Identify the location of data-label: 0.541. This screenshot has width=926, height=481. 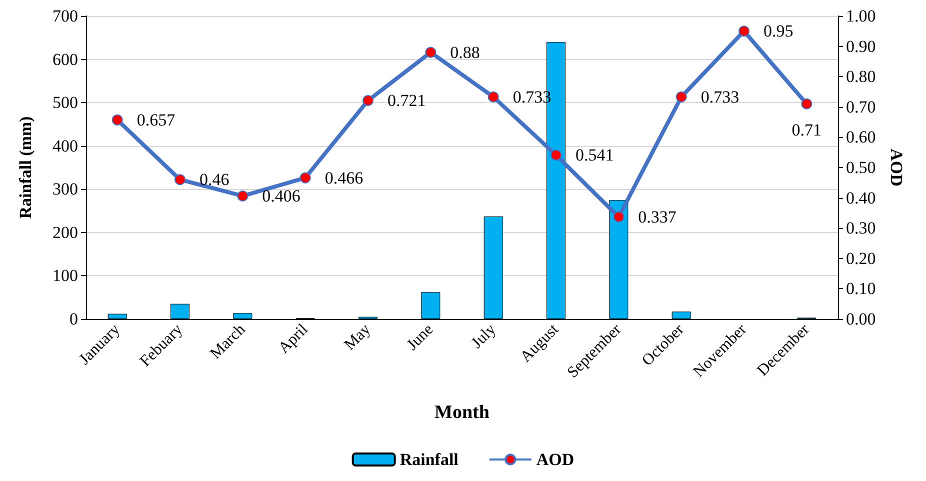
(595, 155).